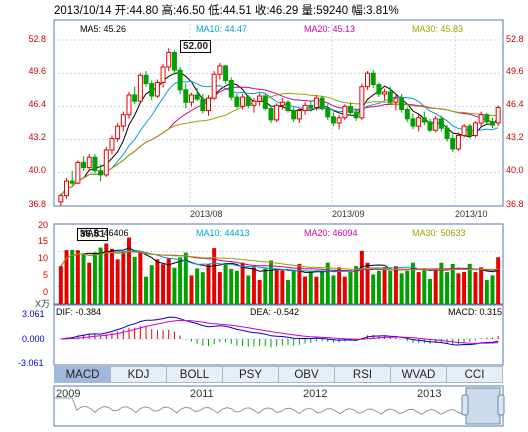 This screenshot has height=432, width=528. What do you see at coordinates (330, 29) in the screenshot?
I see `price-ma20-label: MA20: 45.13` at bounding box center [330, 29].